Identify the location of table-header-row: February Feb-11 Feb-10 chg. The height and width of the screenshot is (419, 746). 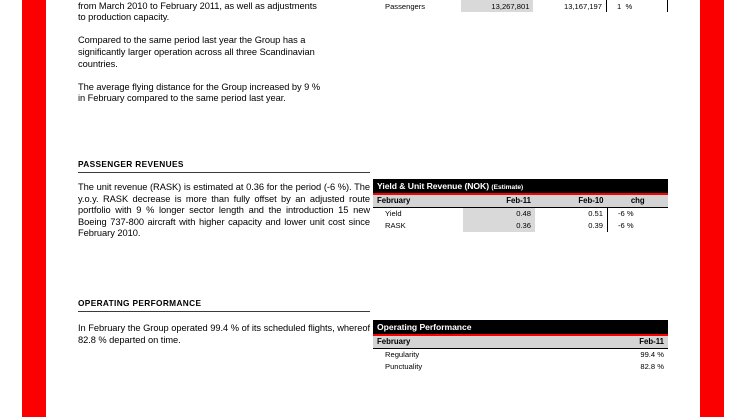
(520, 200).